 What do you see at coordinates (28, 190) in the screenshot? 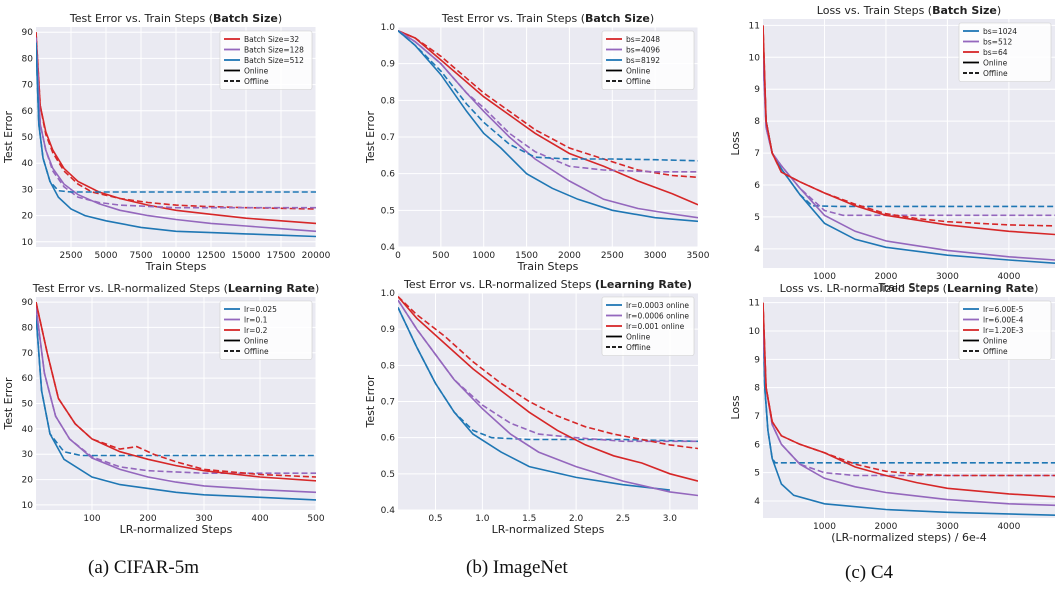
I see `y-tick-label: 30` at bounding box center [28, 190].